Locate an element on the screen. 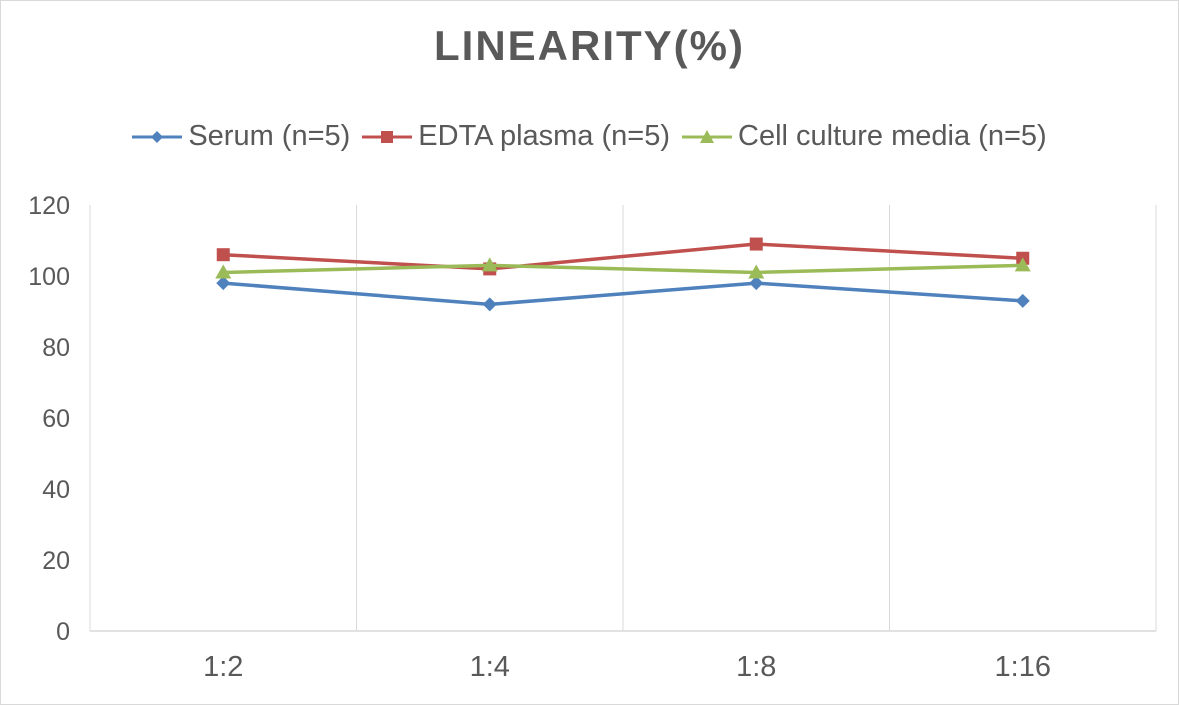 The image size is (1179, 705). y-tick-label: 120 is located at coordinates (49, 206).